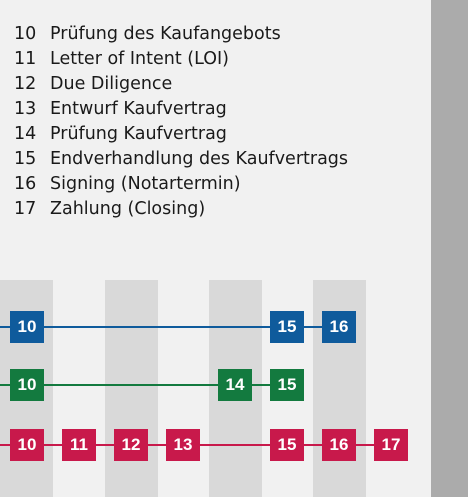  What do you see at coordinates (25, 84) in the screenshot?
I see `legend-item-number: 12` at bounding box center [25, 84].